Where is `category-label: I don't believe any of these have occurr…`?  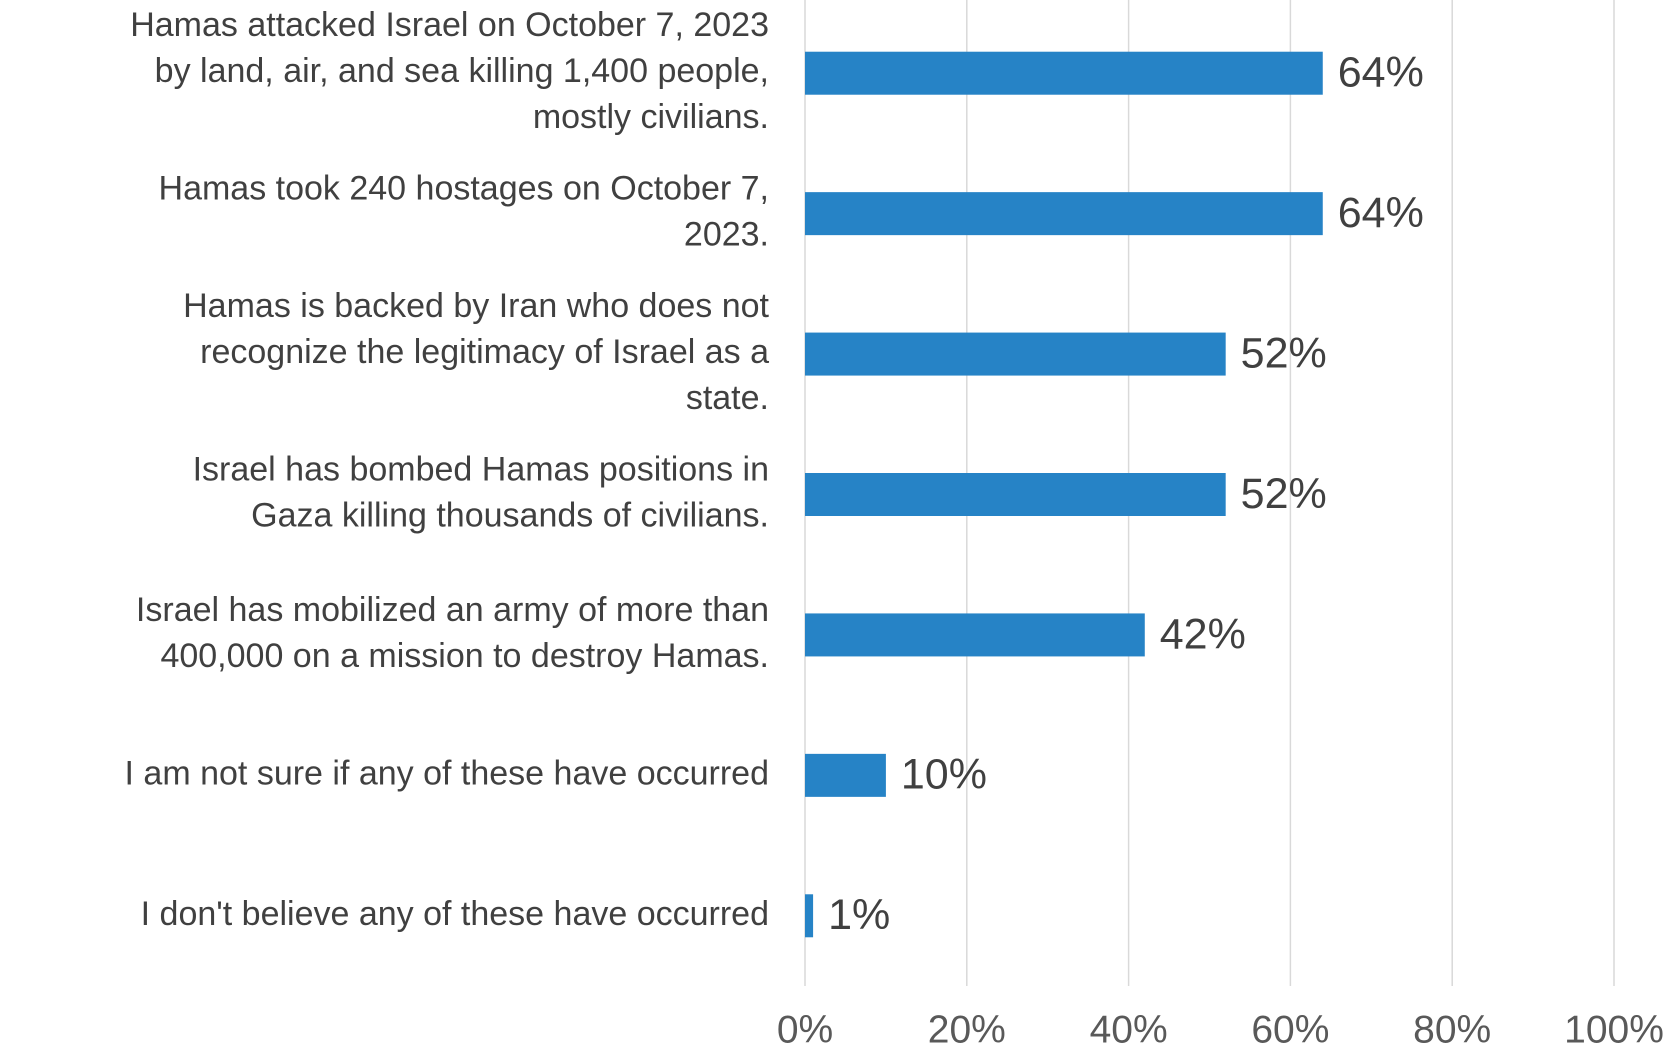
category-label: I don't believe any of these have occurr… is located at coordinates (455, 914).